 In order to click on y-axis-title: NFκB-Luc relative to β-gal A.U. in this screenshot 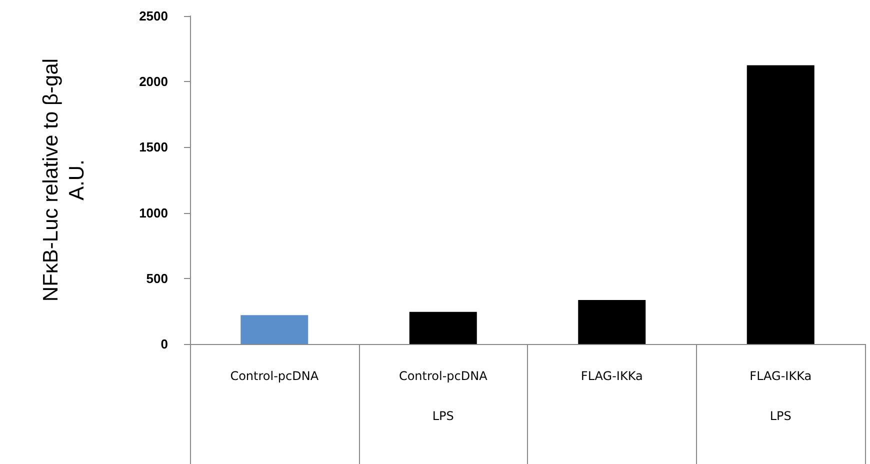, I will do `click(64, 180)`.